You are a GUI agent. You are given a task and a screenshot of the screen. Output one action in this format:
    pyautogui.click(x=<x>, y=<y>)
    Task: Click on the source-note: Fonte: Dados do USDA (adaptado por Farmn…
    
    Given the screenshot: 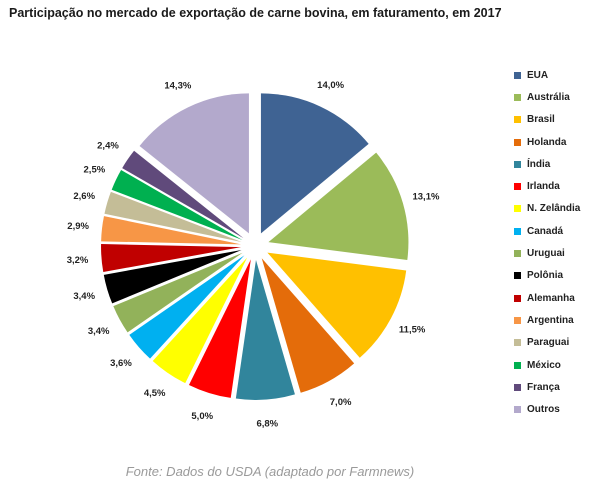 What is the action you would take?
    pyautogui.click(x=270, y=471)
    